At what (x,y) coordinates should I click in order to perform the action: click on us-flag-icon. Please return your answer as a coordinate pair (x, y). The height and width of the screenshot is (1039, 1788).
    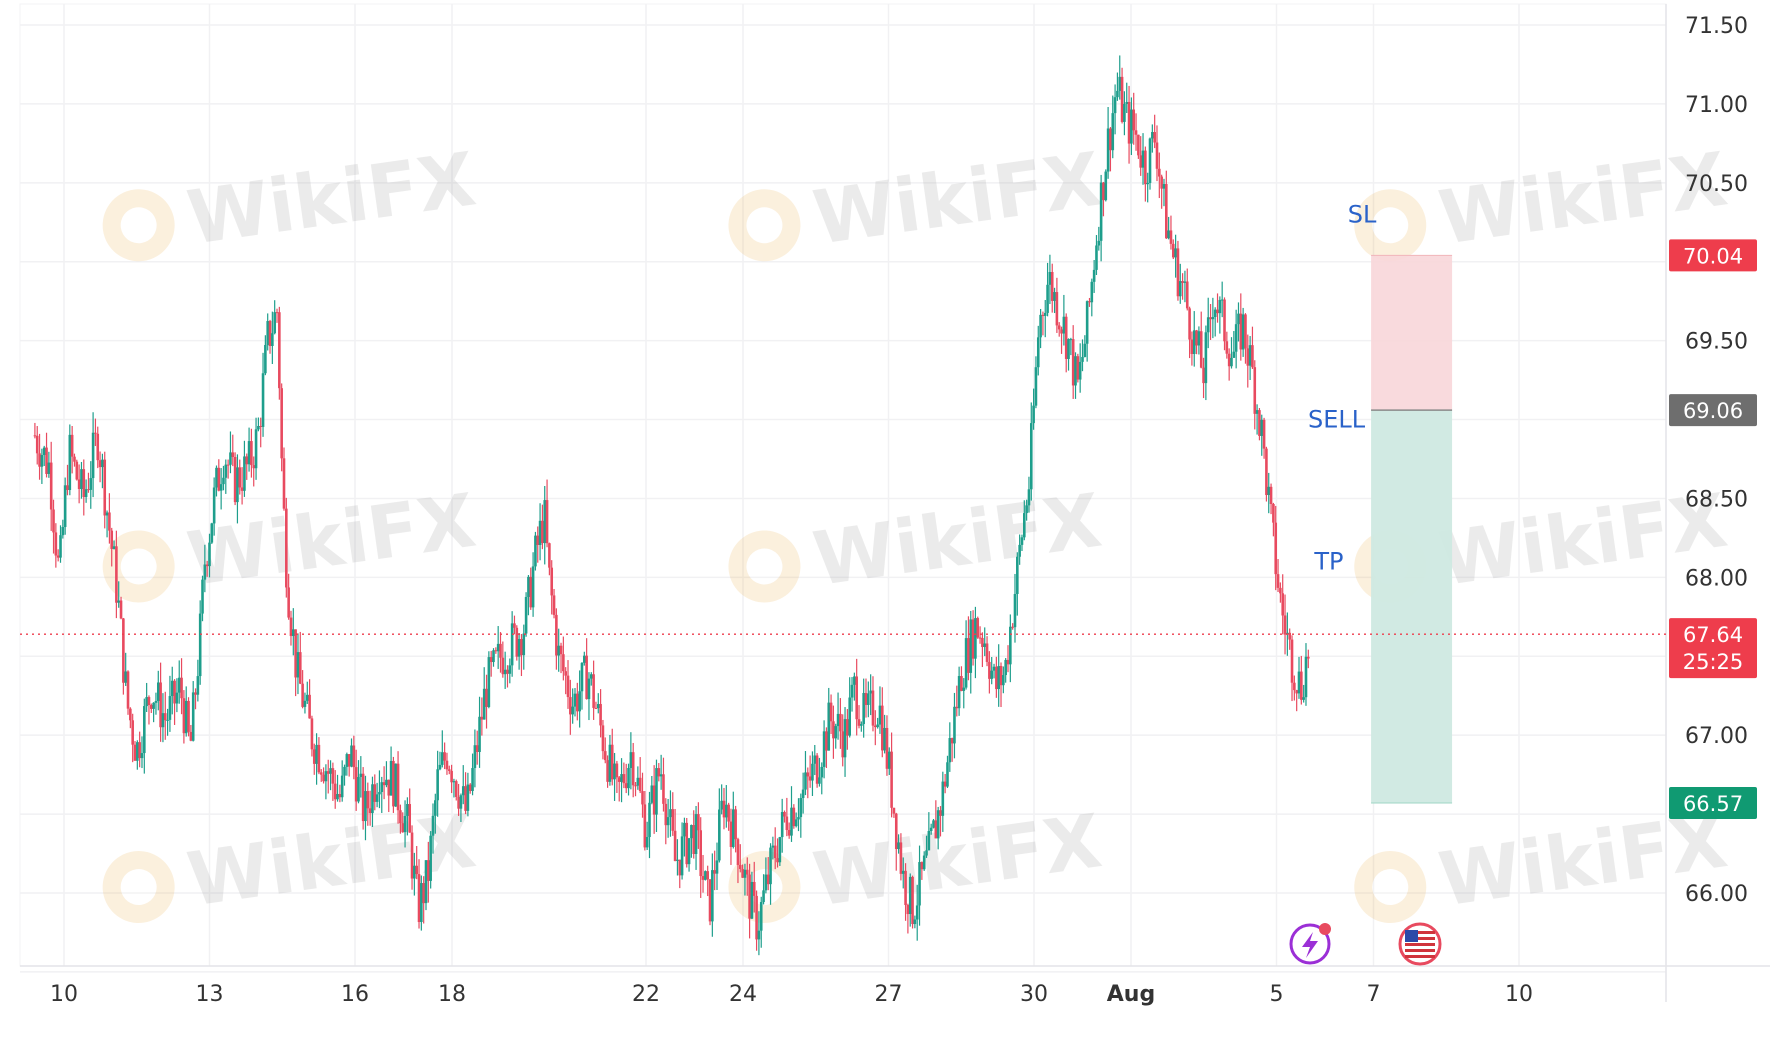
    Looking at the image, I should click on (1420, 944).